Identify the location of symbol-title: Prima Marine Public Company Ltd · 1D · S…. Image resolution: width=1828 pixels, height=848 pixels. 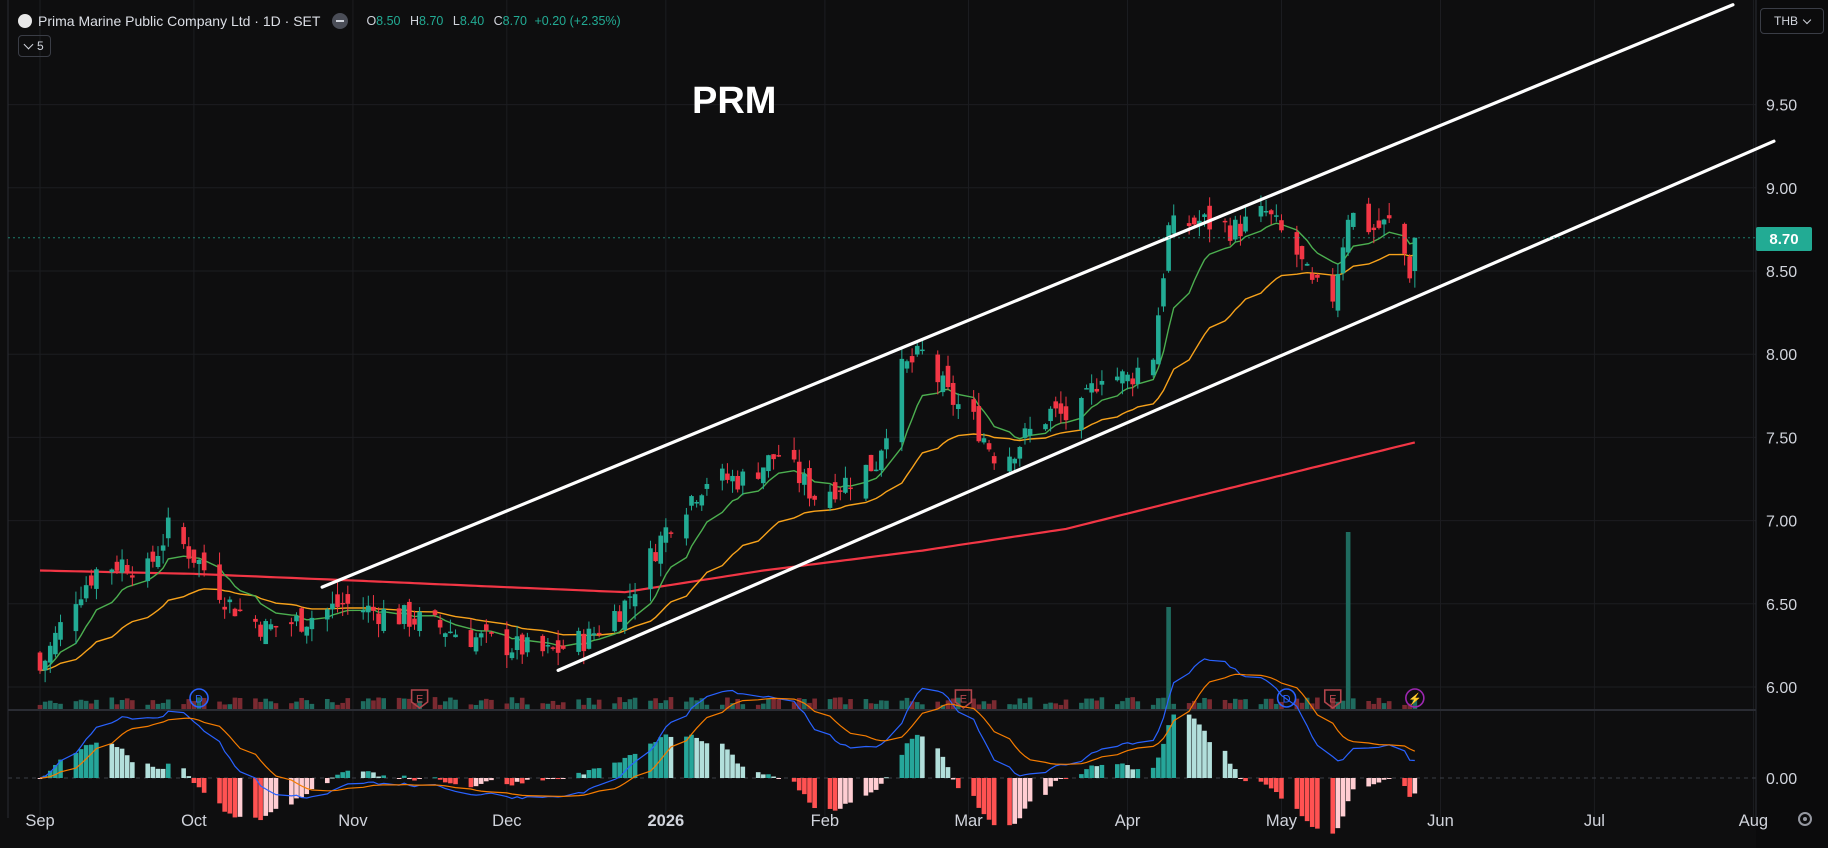
(179, 21).